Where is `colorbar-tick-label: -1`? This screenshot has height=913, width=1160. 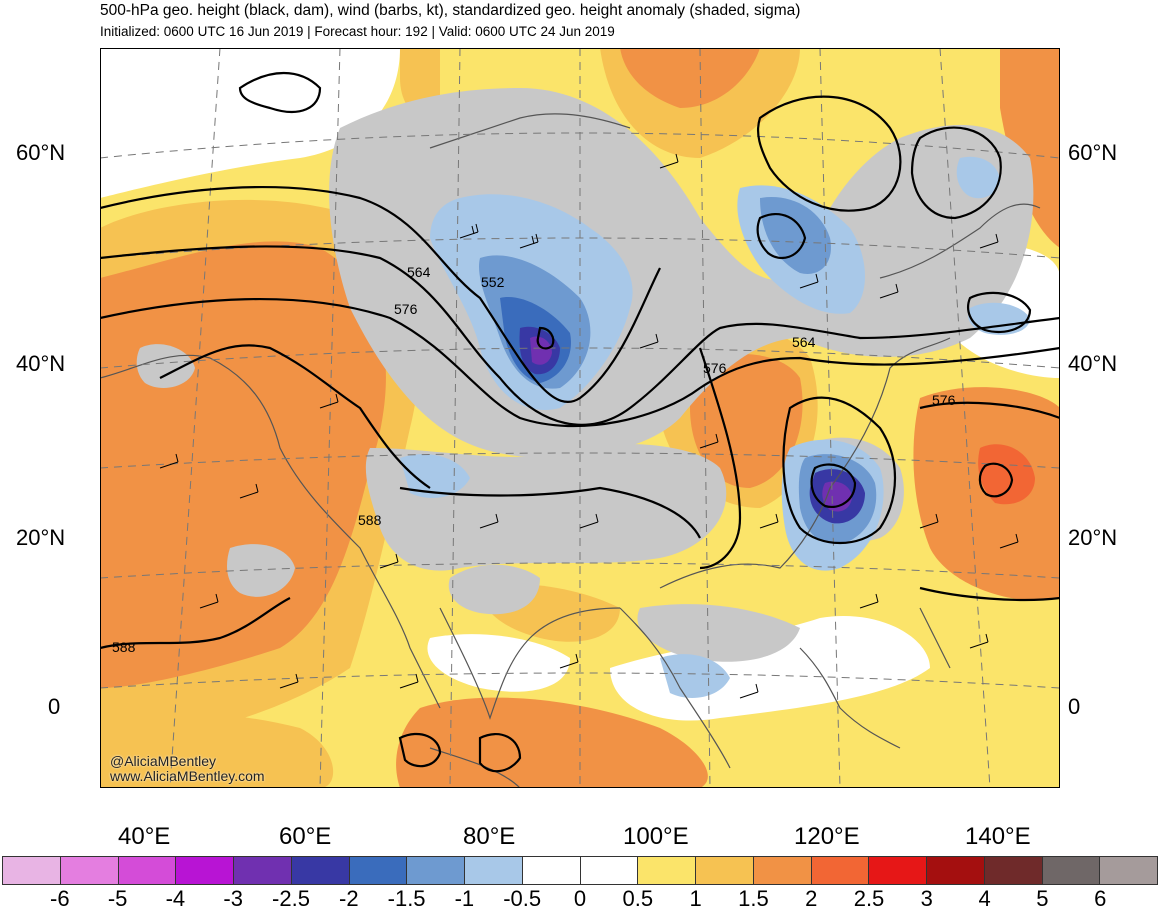
colorbar-tick-label: -1 is located at coordinates (464, 898).